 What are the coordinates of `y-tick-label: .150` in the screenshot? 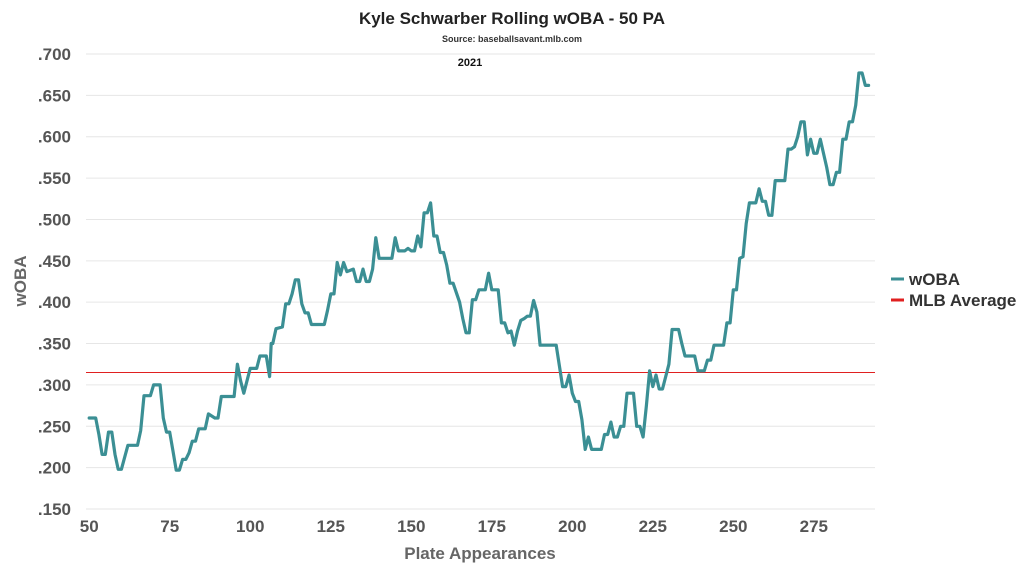 It's located at (54, 509).